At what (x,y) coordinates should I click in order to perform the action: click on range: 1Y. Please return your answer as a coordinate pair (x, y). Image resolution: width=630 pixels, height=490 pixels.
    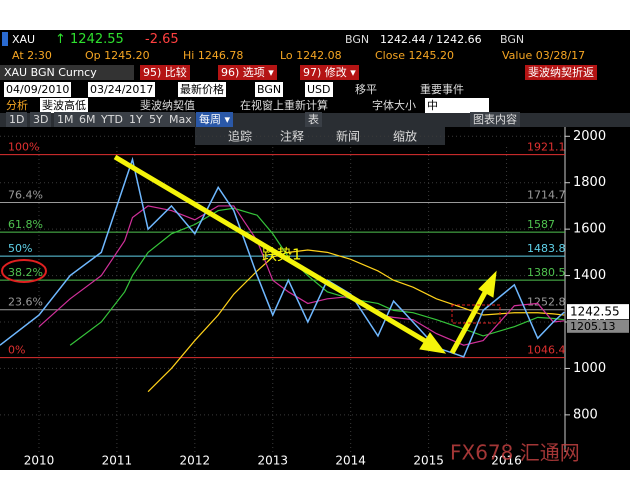
    Looking at the image, I should click on (136, 119).